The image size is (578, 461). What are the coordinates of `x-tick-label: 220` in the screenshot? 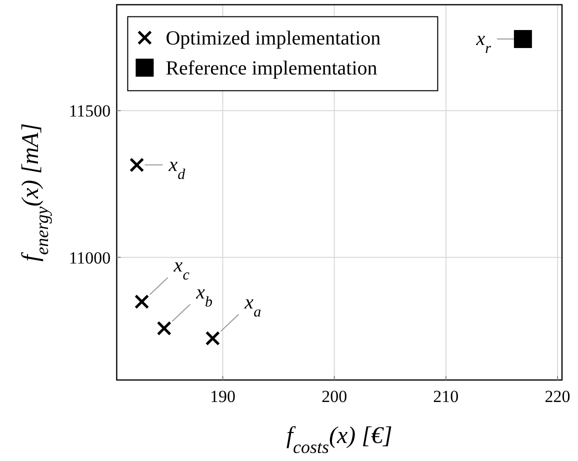 It's located at (557, 396).